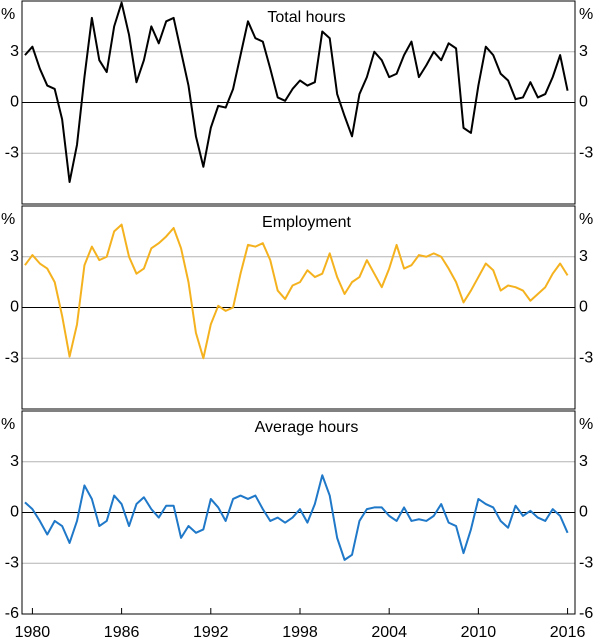 This screenshot has width=600, height=642. I want to click on y2-tick-label: -6, so click(586, 613).